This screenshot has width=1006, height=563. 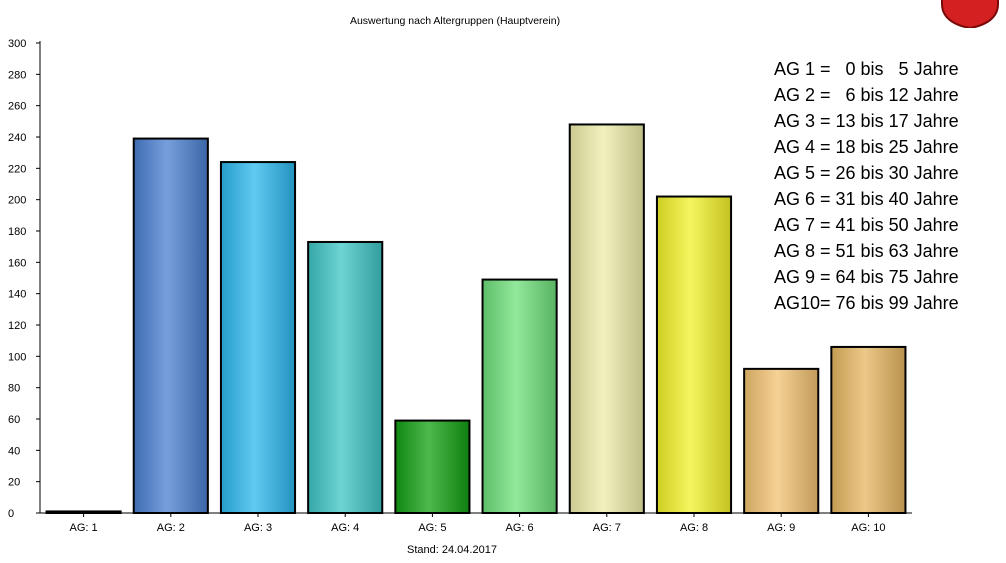 What do you see at coordinates (694, 528) in the screenshot?
I see `x-tick-label: AG: 8` at bounding box center [694, 528].